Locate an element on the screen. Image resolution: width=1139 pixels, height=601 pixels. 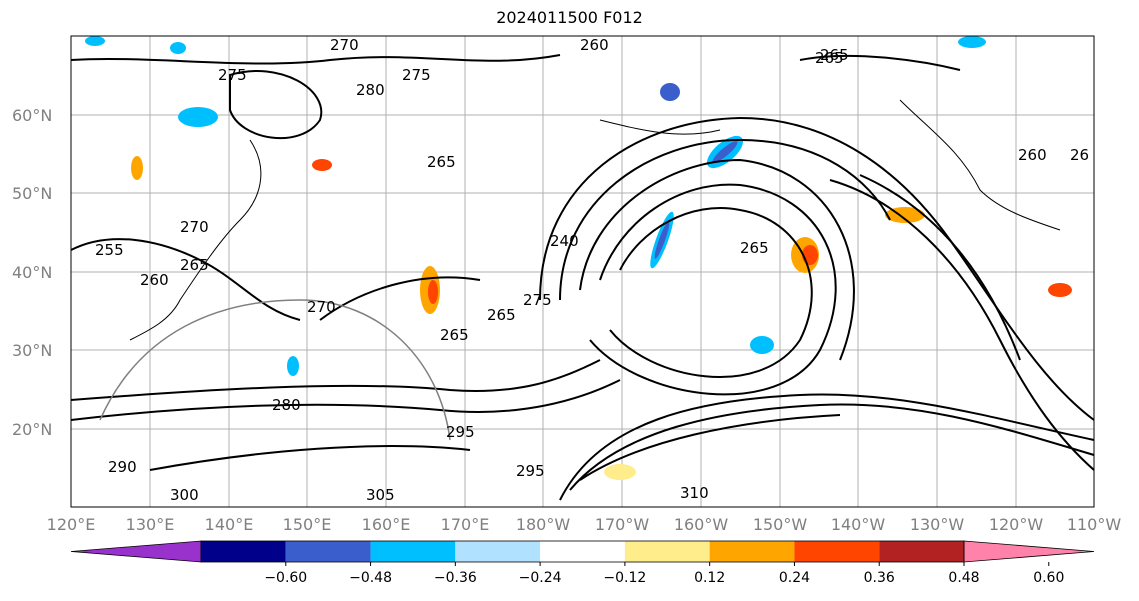
lat-label: 20°N is located at coordinates (32, 429).